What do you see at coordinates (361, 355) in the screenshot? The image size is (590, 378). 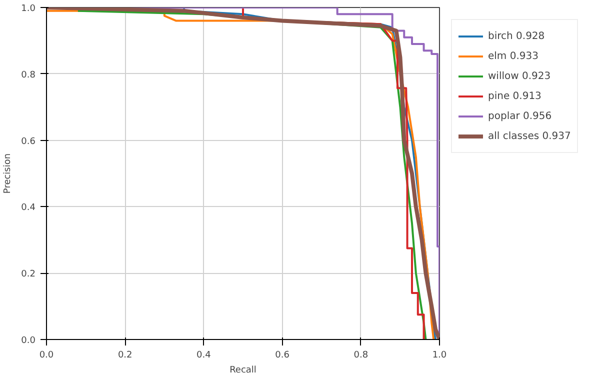 I see `x-tick-label: 0.8` at bounding box center [361, 355].